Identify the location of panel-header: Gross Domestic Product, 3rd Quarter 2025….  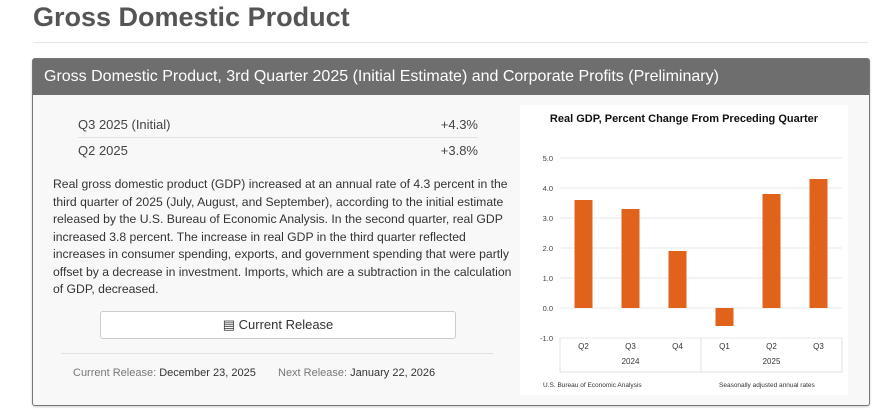
(451, 77).